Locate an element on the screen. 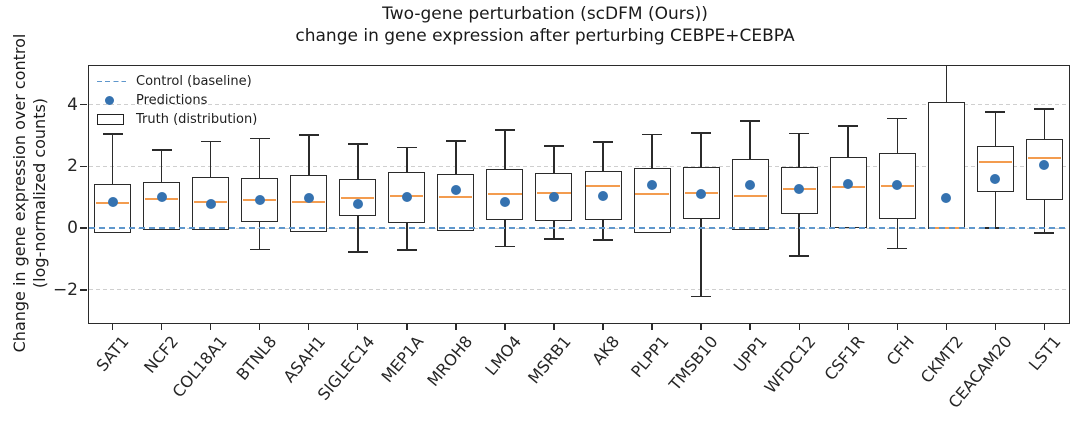 This screenshot has width=1080, height=448. upper-whisker-CEACAM20 is located at coordinates (995, 128).